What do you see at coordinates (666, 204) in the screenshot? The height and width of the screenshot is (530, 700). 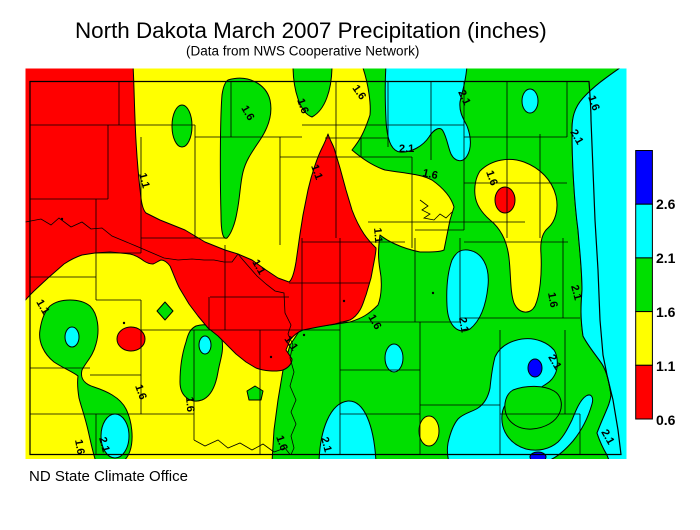 I see `svg-text: 2.6` at bounding box center [666, 204].